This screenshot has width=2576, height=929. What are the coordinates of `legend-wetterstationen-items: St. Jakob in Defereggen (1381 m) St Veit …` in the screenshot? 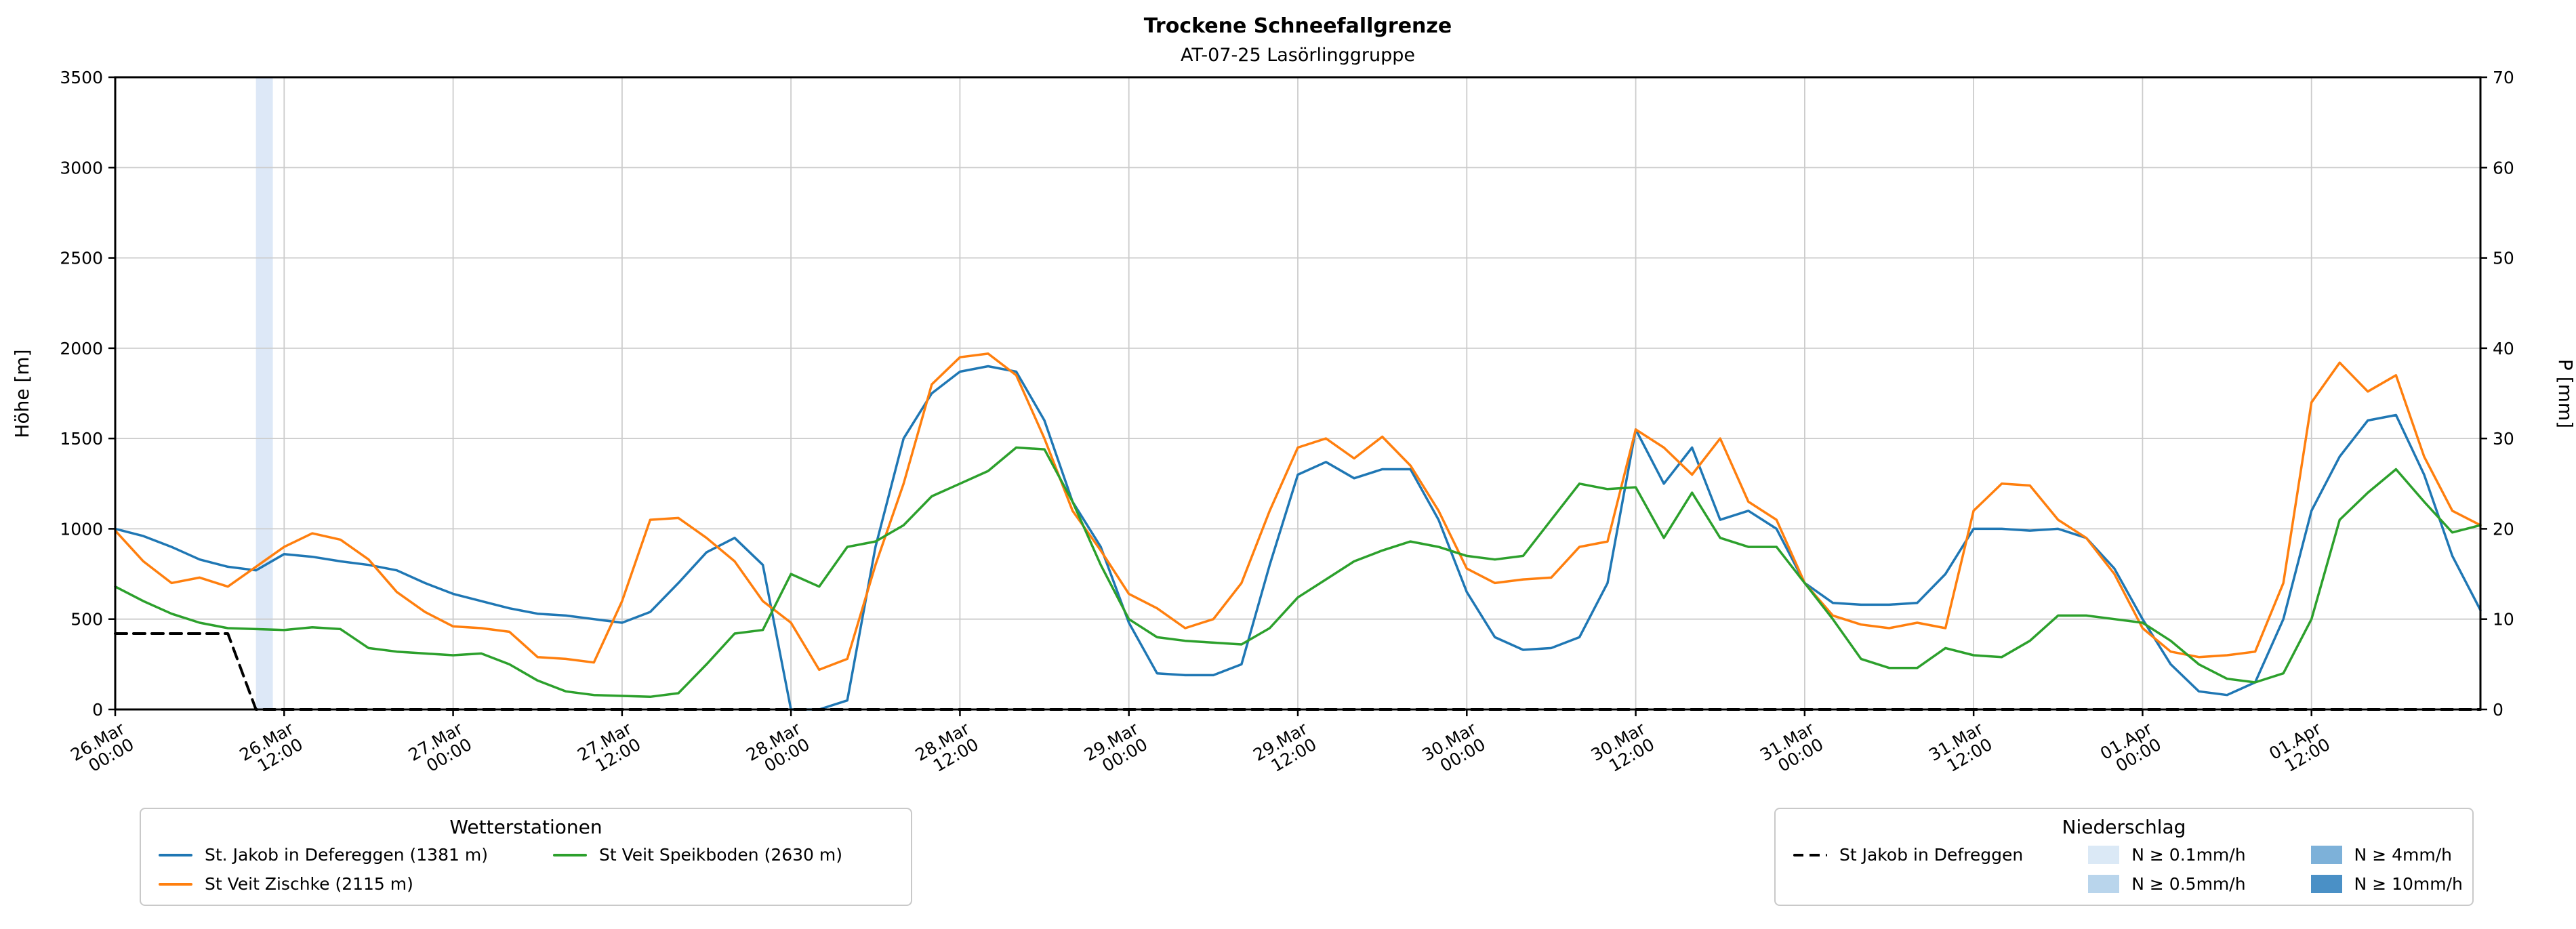 It's located at (526, 869).